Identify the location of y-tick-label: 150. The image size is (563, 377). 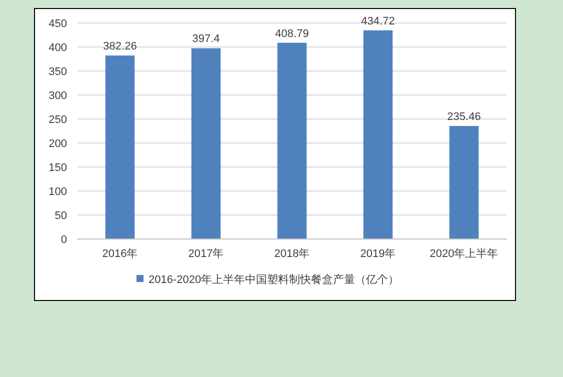
(57, 168).